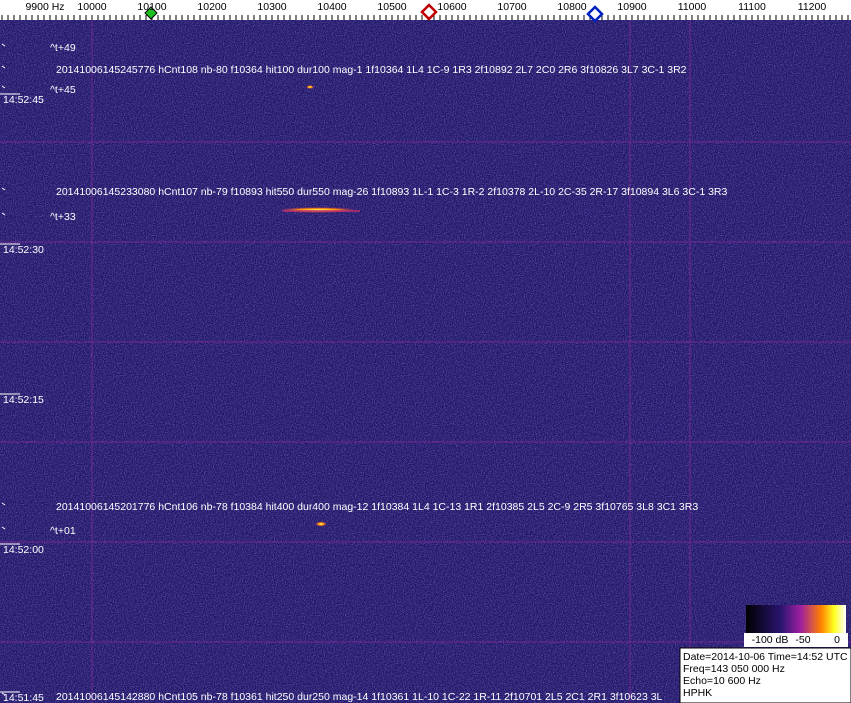 This screenshot has height=703, width=851. I want to click on ruler-label: 11200, so click(812, 7).